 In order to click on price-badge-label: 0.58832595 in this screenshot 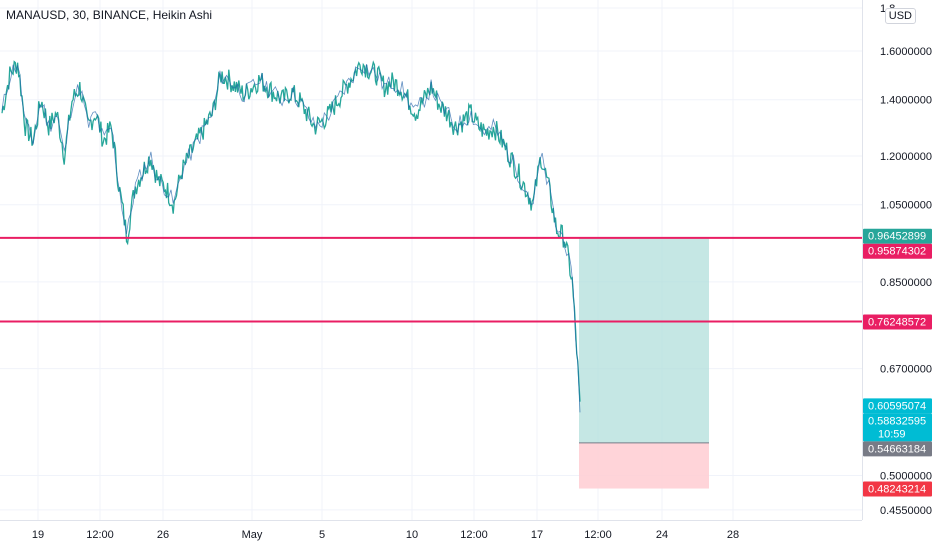, I will do `click(897, 421)`.